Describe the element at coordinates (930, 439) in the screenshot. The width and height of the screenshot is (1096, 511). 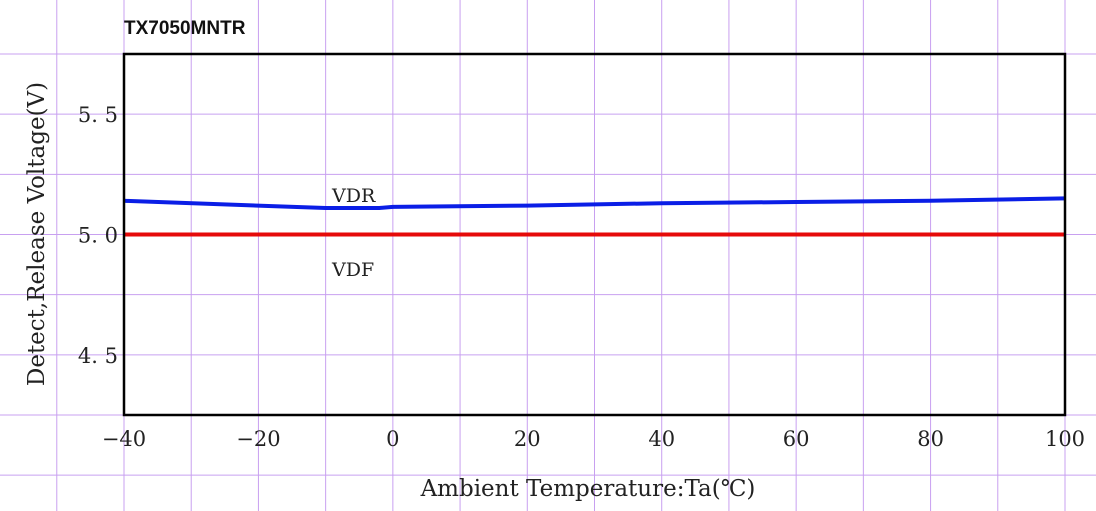
I see `x-tick-label: 80` at that location.